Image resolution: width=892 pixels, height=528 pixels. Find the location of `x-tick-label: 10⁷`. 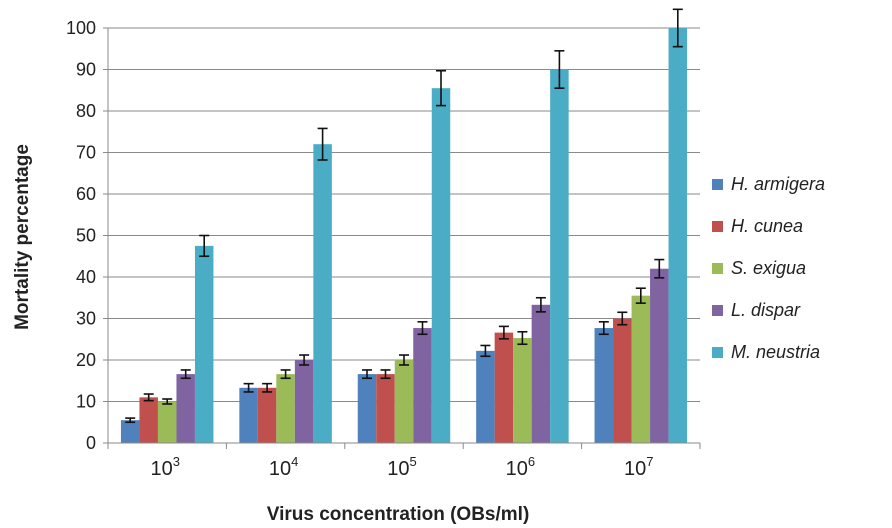

x-tick-label: 10⁷ is located at coordinates (638, 467).